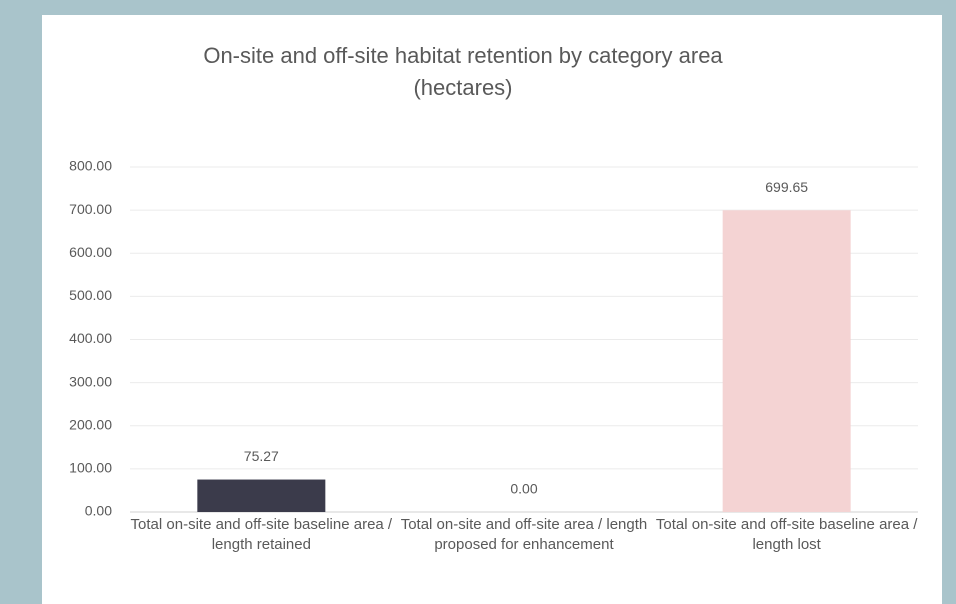 The width and height of the screenshot is (956, 604). What do you see at coordinates (90, 468) in the screenshot?
I see `y-tick-label: 100.00` at bounding box center [90, 468].